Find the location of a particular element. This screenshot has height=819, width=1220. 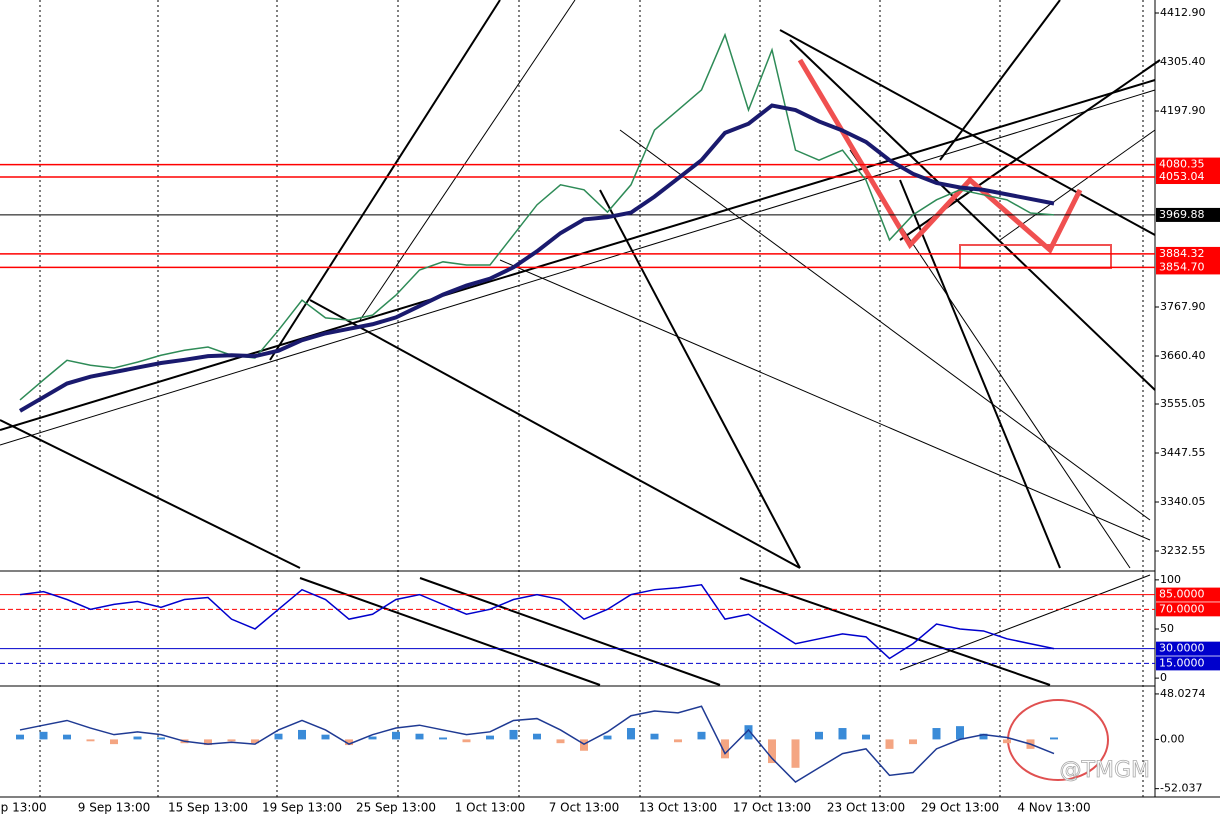

level-label: 3969.88 is located at coordinates (1182, 214).